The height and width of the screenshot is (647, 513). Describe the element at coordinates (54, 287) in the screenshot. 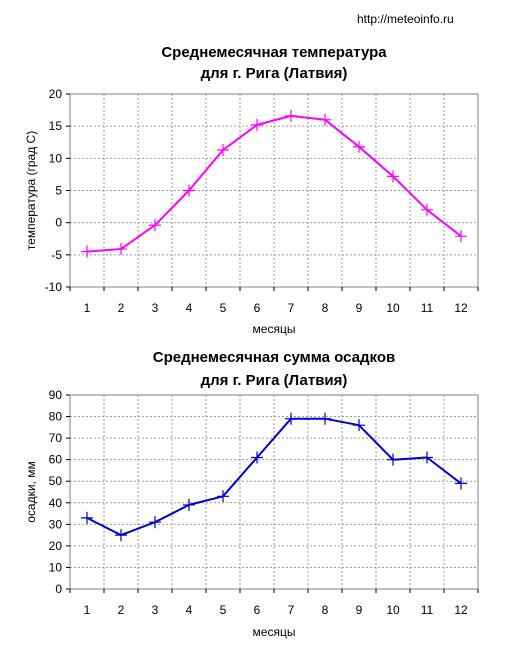

I see `y-tick-label: -10` at that location.